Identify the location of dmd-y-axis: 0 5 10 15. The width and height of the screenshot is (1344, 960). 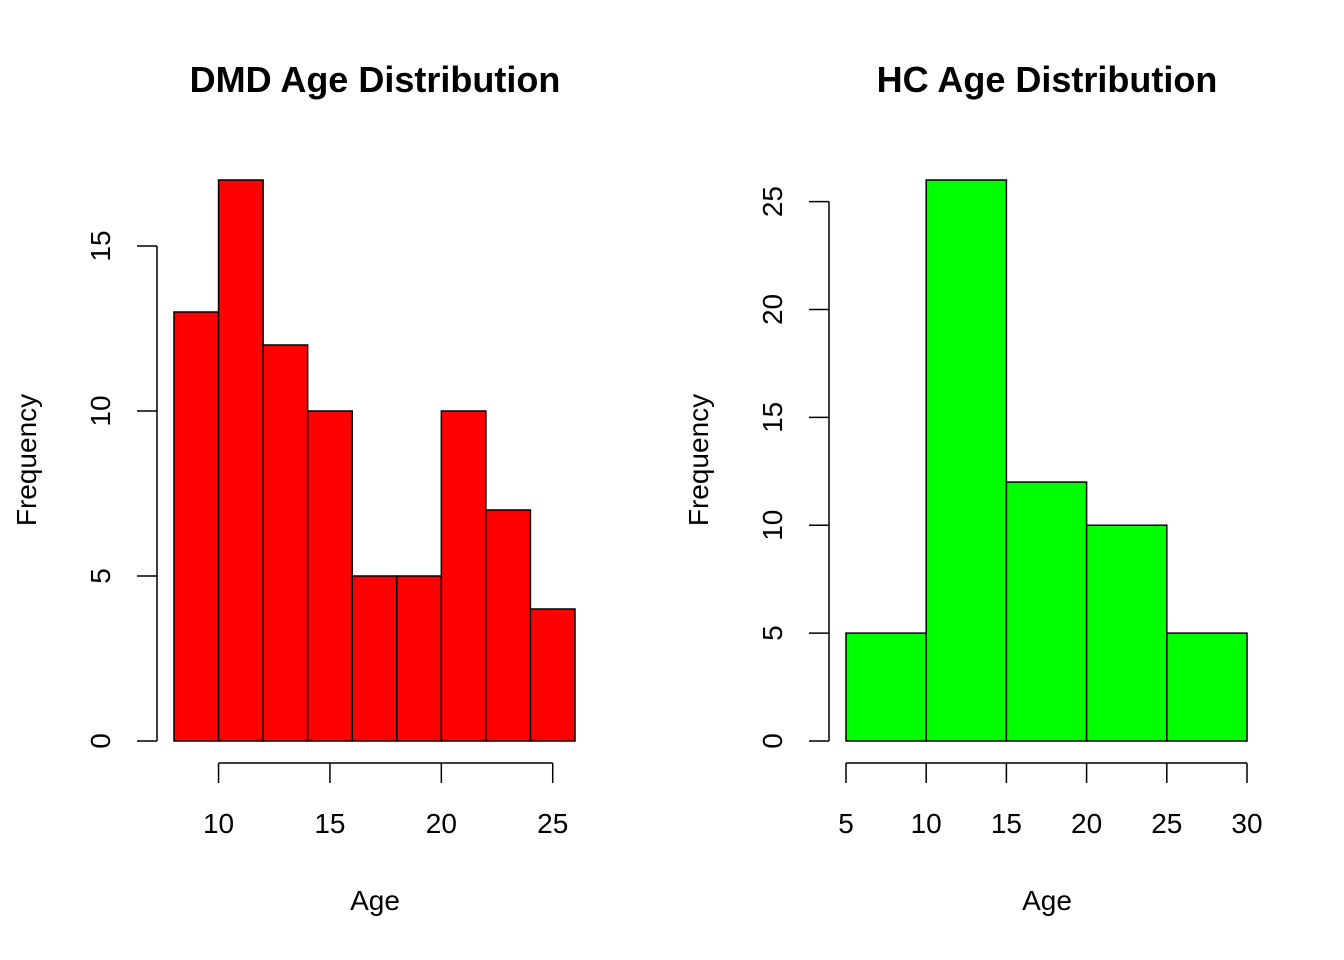
(121, 489).